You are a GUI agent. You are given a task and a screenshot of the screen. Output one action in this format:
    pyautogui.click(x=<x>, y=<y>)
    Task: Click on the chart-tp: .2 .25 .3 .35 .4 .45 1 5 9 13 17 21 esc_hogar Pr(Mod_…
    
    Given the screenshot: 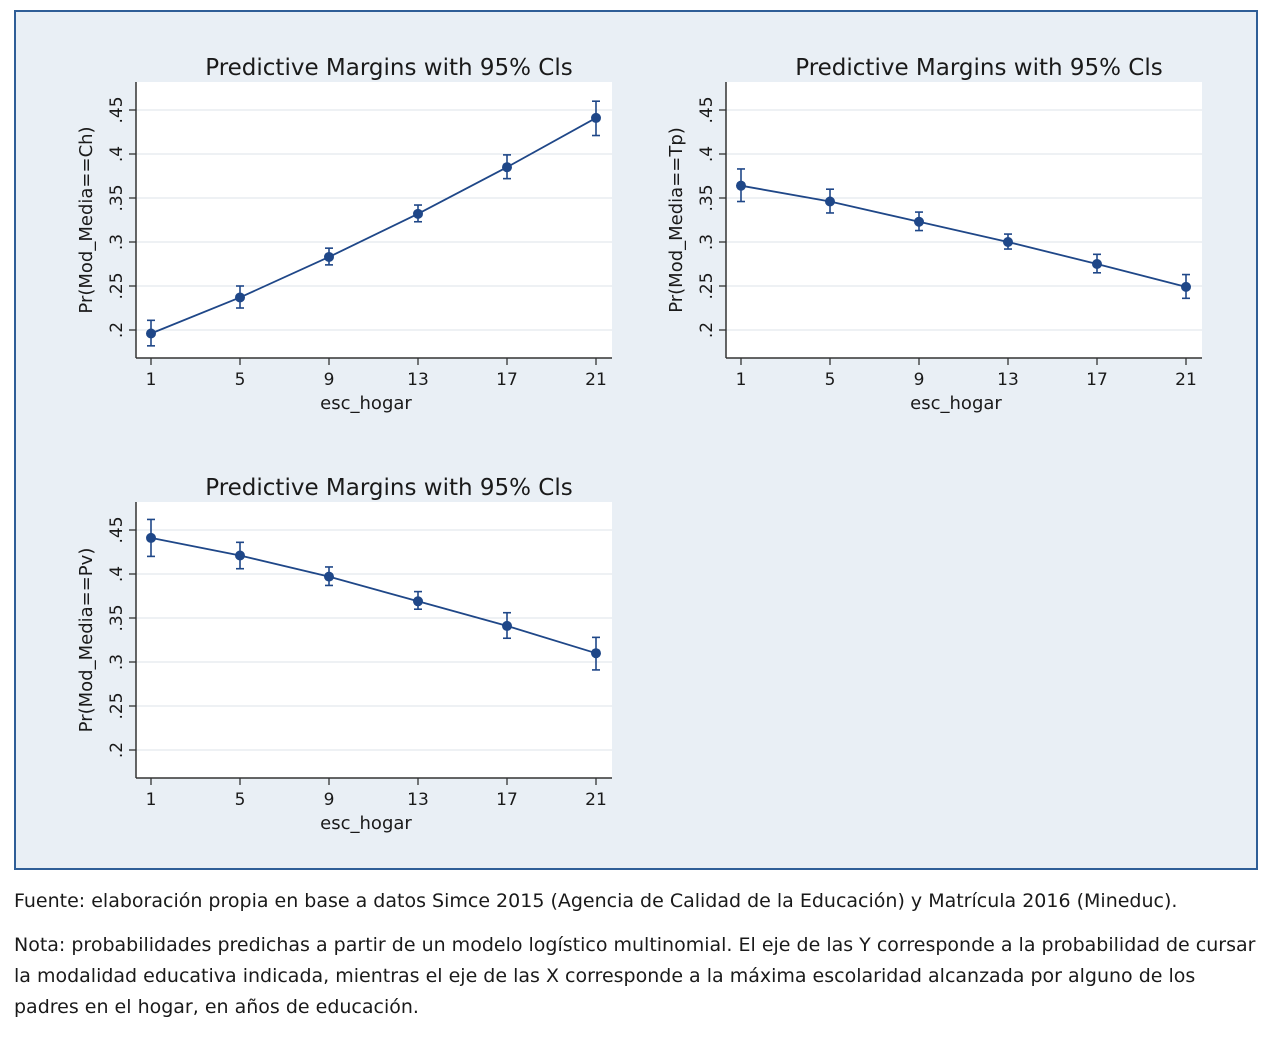 What is the action you would take?
    pyautogui.click(x=934, y=234)
    